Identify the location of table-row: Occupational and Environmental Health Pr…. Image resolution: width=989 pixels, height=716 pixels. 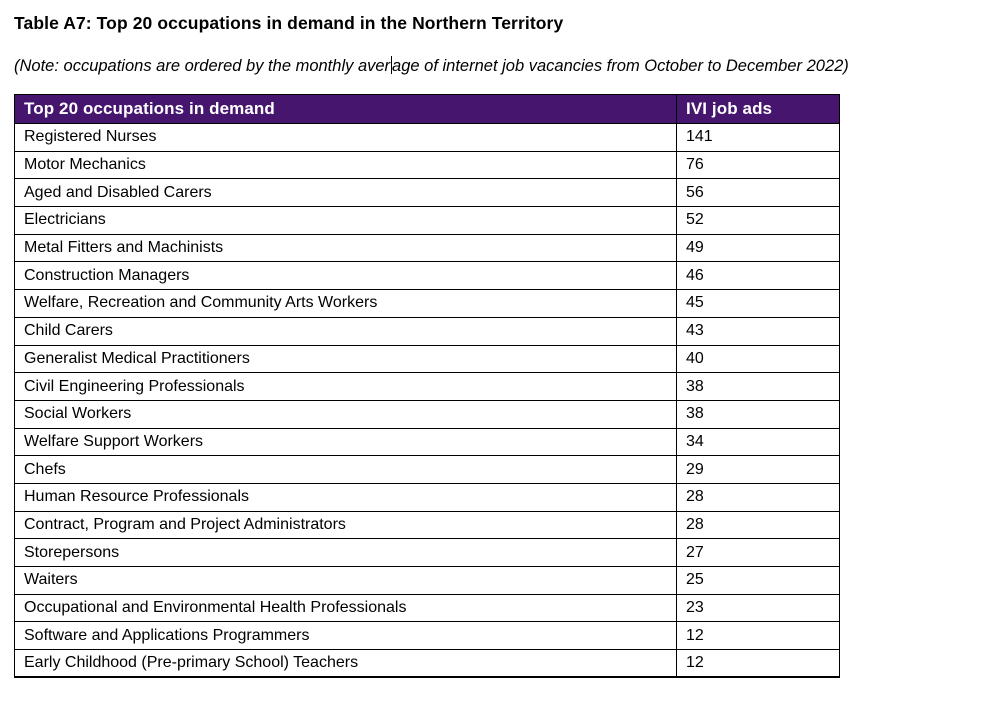
(427, 608).